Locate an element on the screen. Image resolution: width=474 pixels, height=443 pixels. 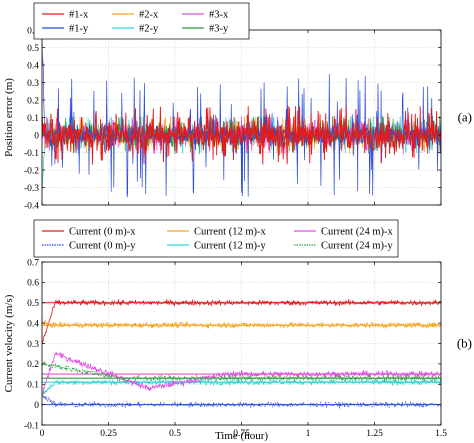
x-tick-label: 0.75 is located at coordinates (241, 434).